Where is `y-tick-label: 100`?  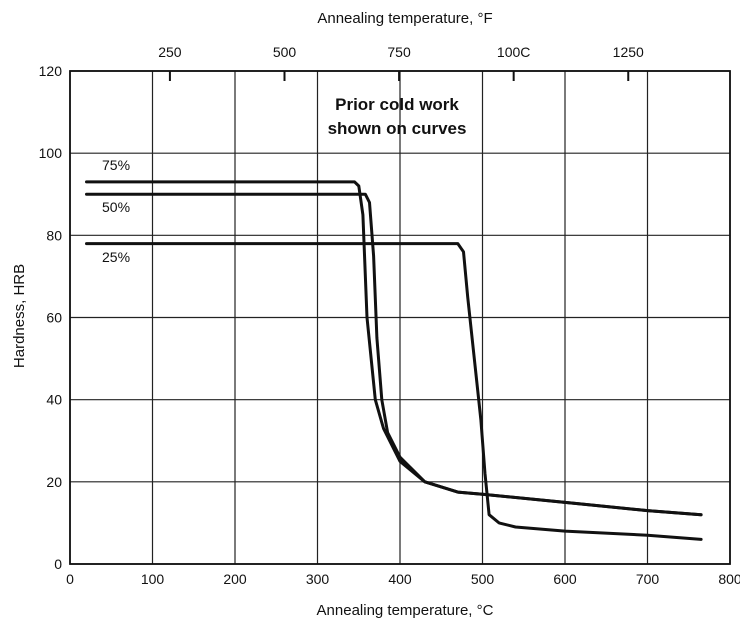 y-tick-label: 100 is located at coordinates (51, 153).